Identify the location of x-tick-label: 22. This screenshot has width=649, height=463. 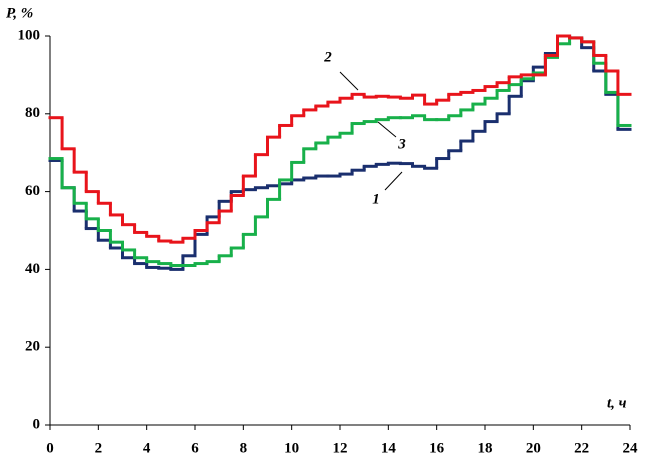
(581, 448).